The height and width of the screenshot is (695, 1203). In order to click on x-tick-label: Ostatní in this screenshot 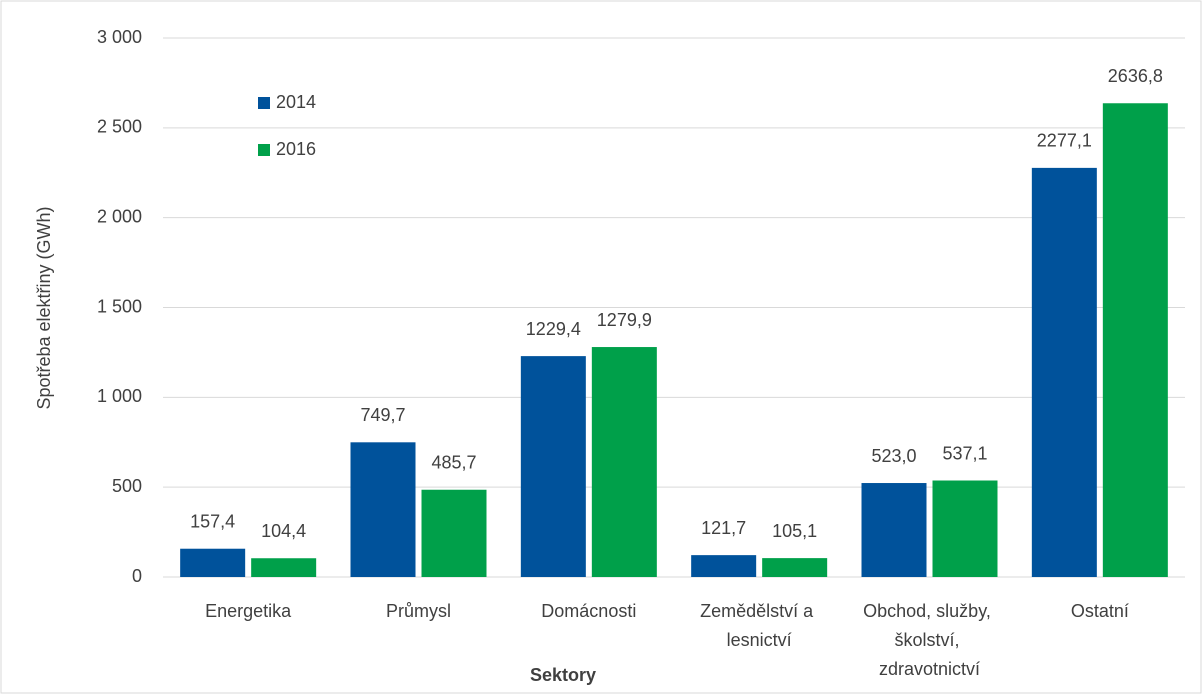, I will do `click(1100, 611)`.